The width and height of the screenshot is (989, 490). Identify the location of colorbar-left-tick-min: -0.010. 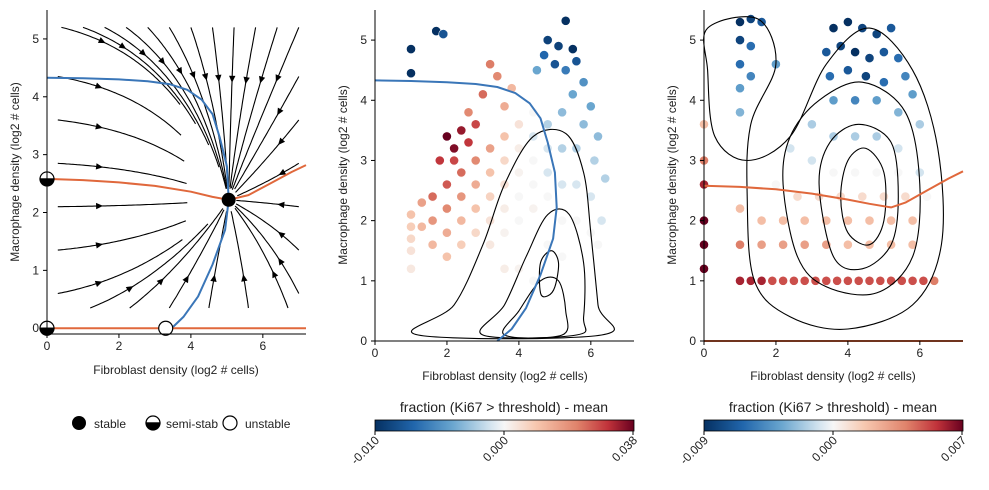
(365, 450).